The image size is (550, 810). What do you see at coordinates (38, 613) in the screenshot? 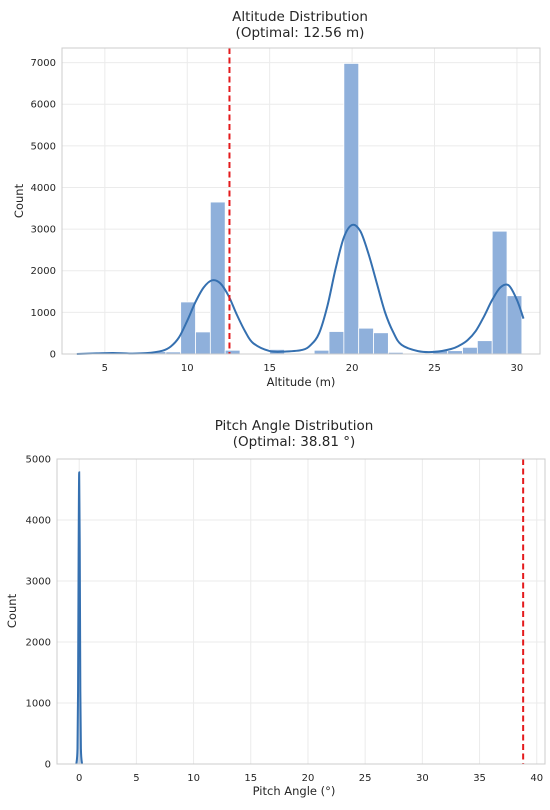
I see `pitch-y-ticks: 0 1000 2000 3000 4000 5000` at bounding box center [38, 613].